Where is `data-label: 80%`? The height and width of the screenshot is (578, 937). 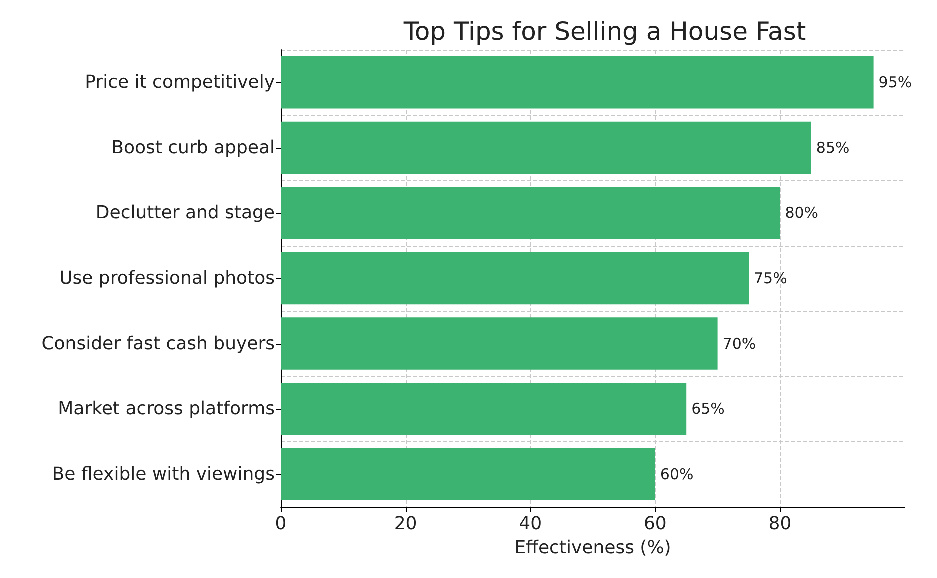
data-label: 80% is located at coordinates (802, 213).